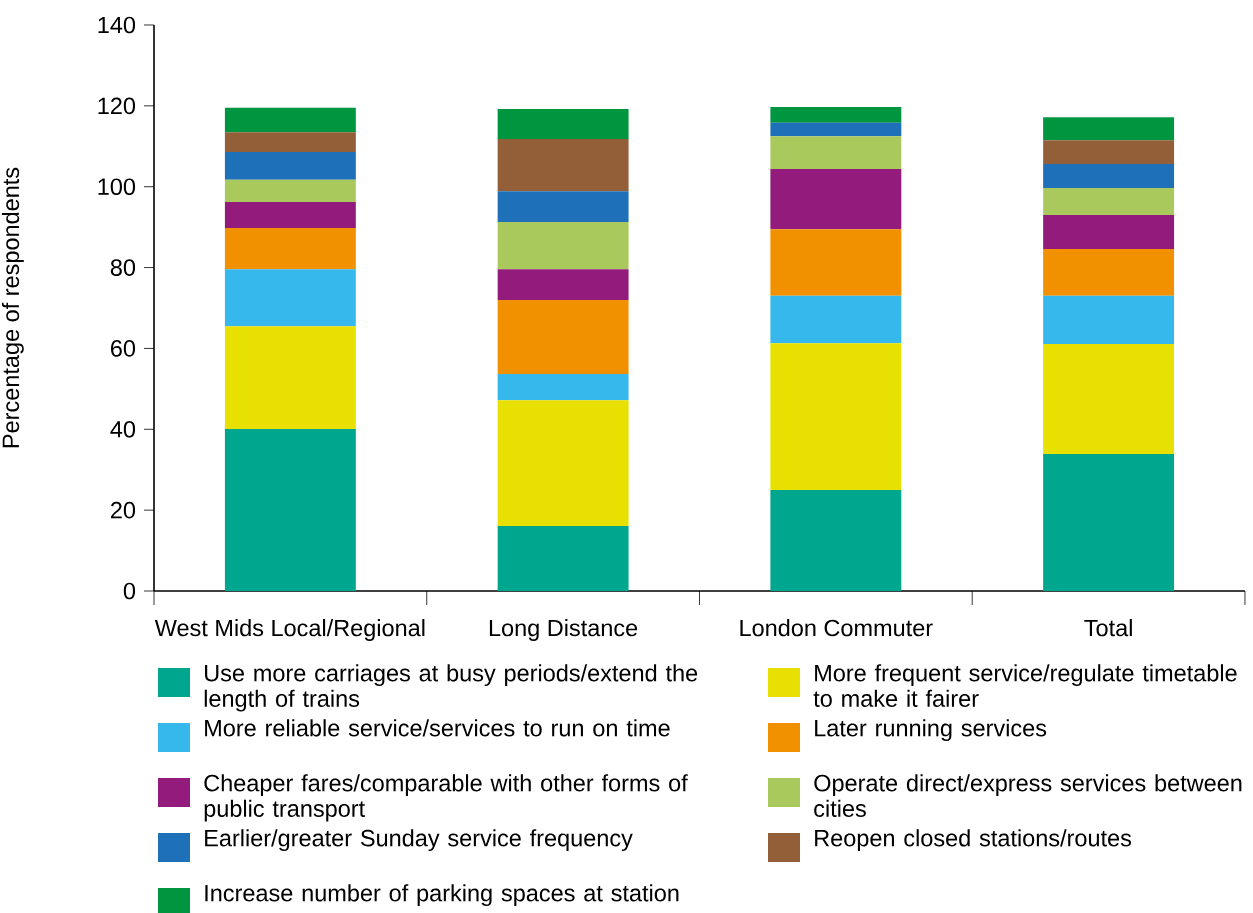 This screenshot has width=1253, height=913. What do you see at coordinates (123, 510) in the screenshot?
I see `y-tick-label: 20` at bounding box center [123, 510].